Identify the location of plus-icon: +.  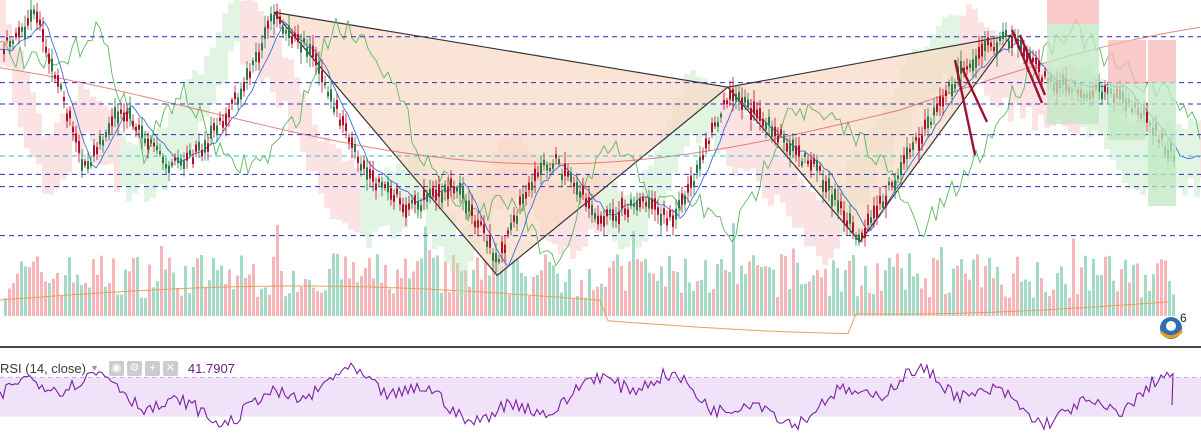
(152, 368).